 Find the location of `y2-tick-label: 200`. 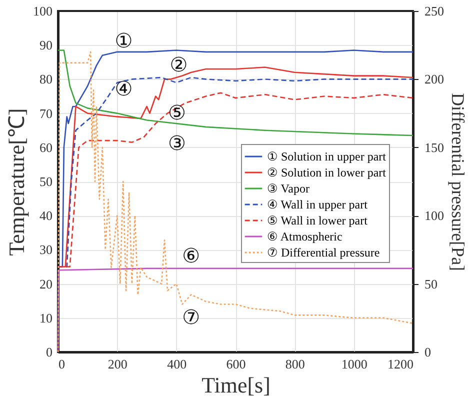

y2-tick-label: 200 is located at coordinates (434, 79).